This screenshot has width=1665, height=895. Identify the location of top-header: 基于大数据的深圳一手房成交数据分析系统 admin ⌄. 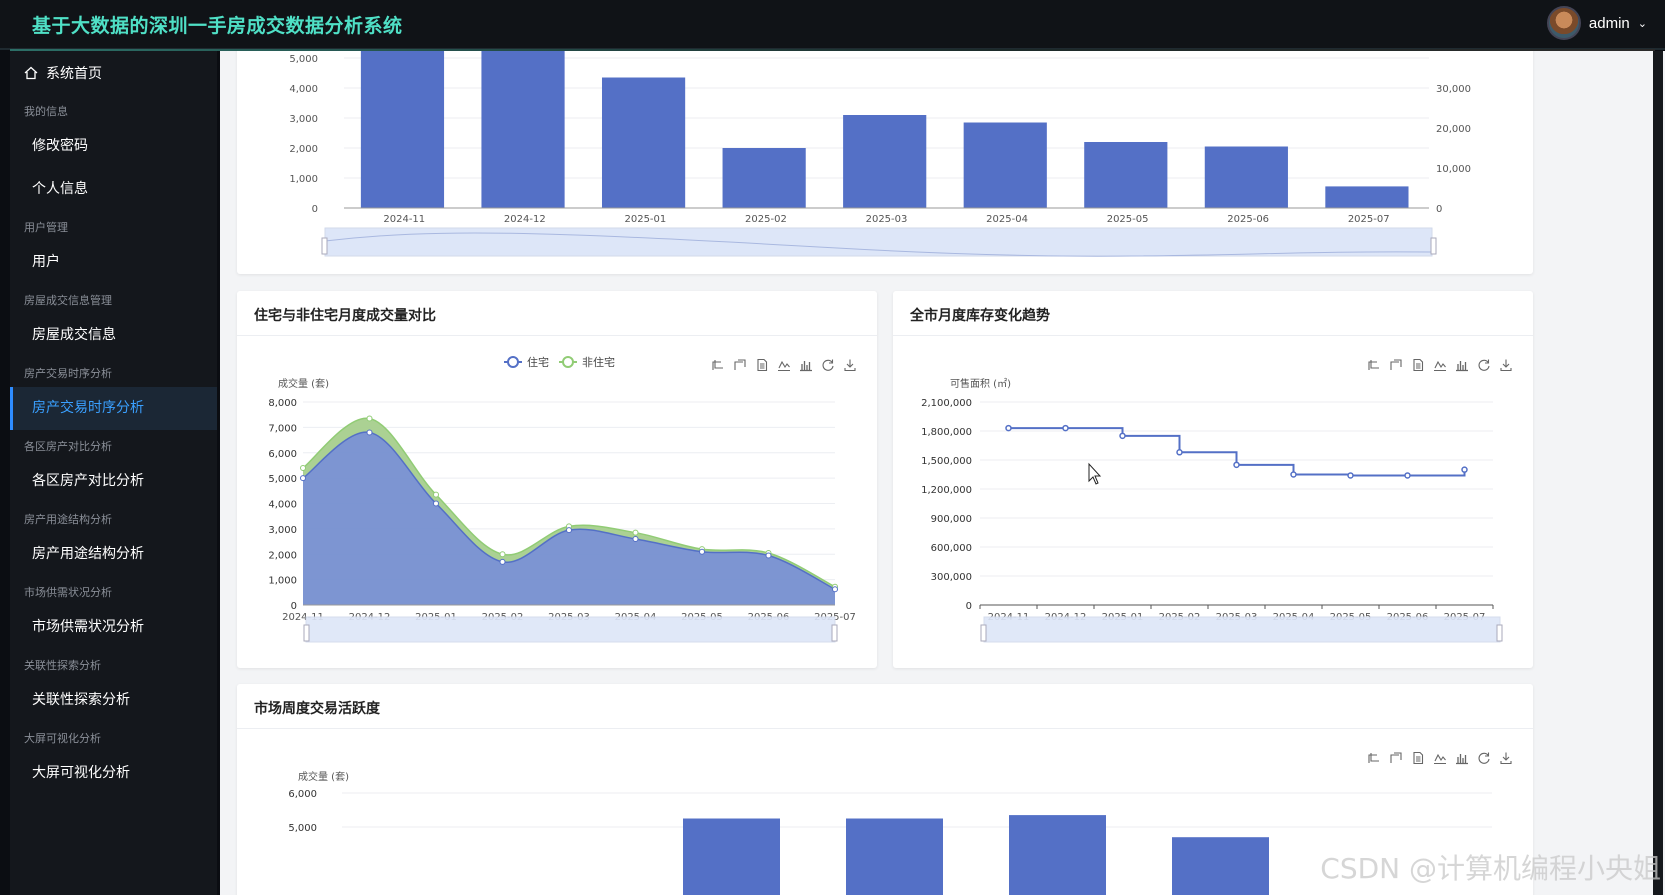
(832, 25).